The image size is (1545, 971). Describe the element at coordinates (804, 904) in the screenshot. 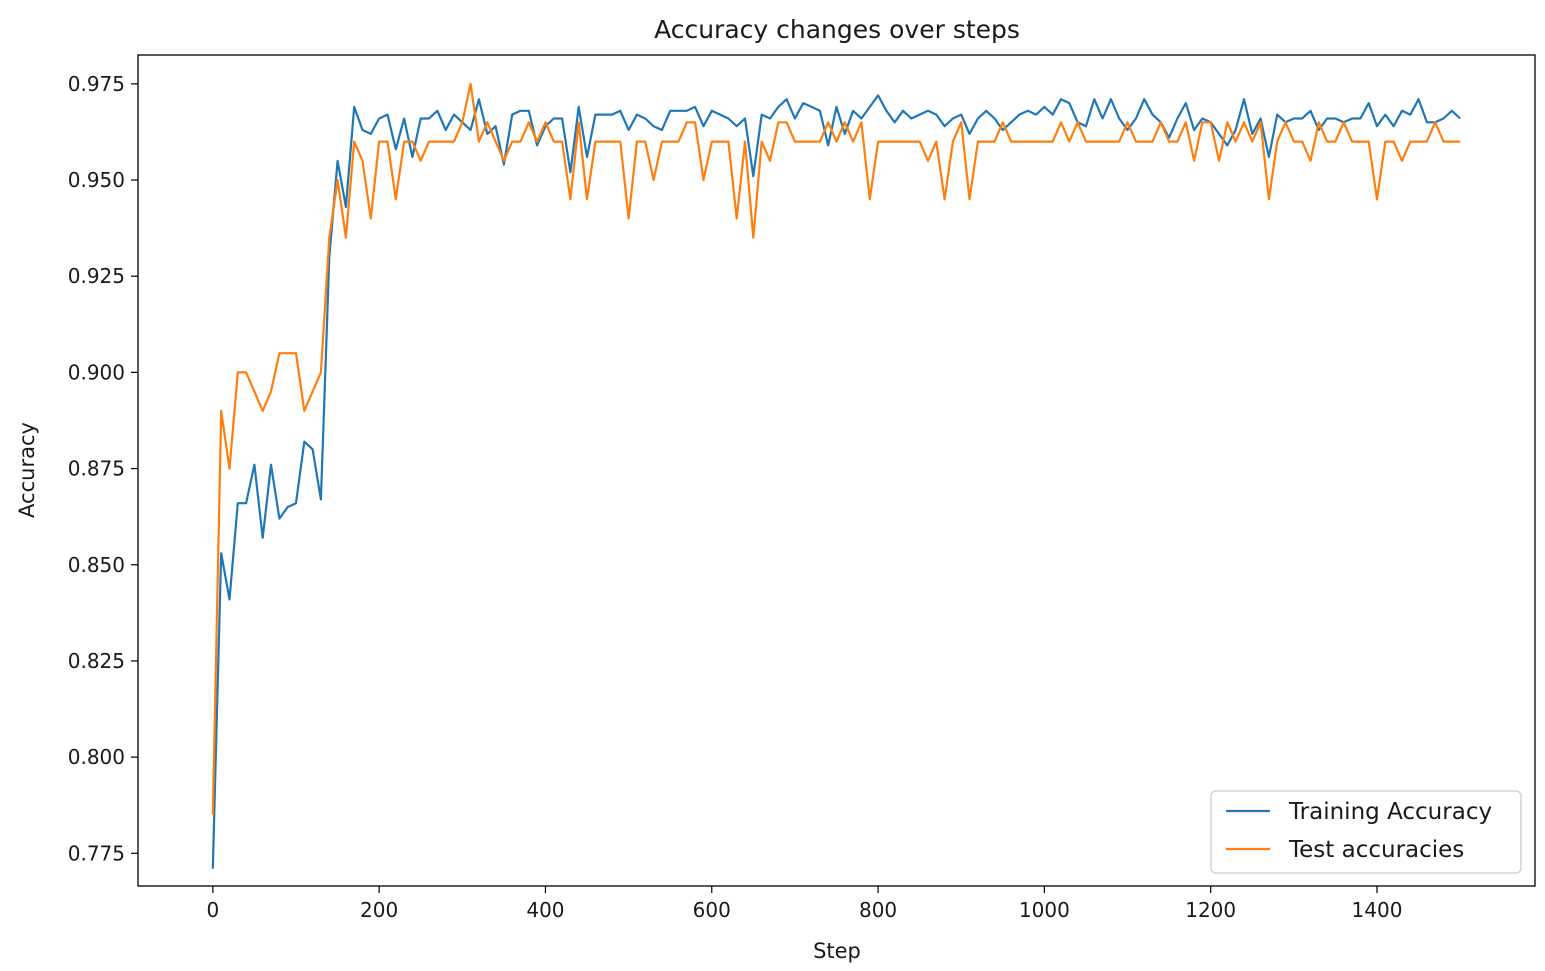

I see `x-axis: 0 200 400 600 800 1000 1200 1400` at that location.